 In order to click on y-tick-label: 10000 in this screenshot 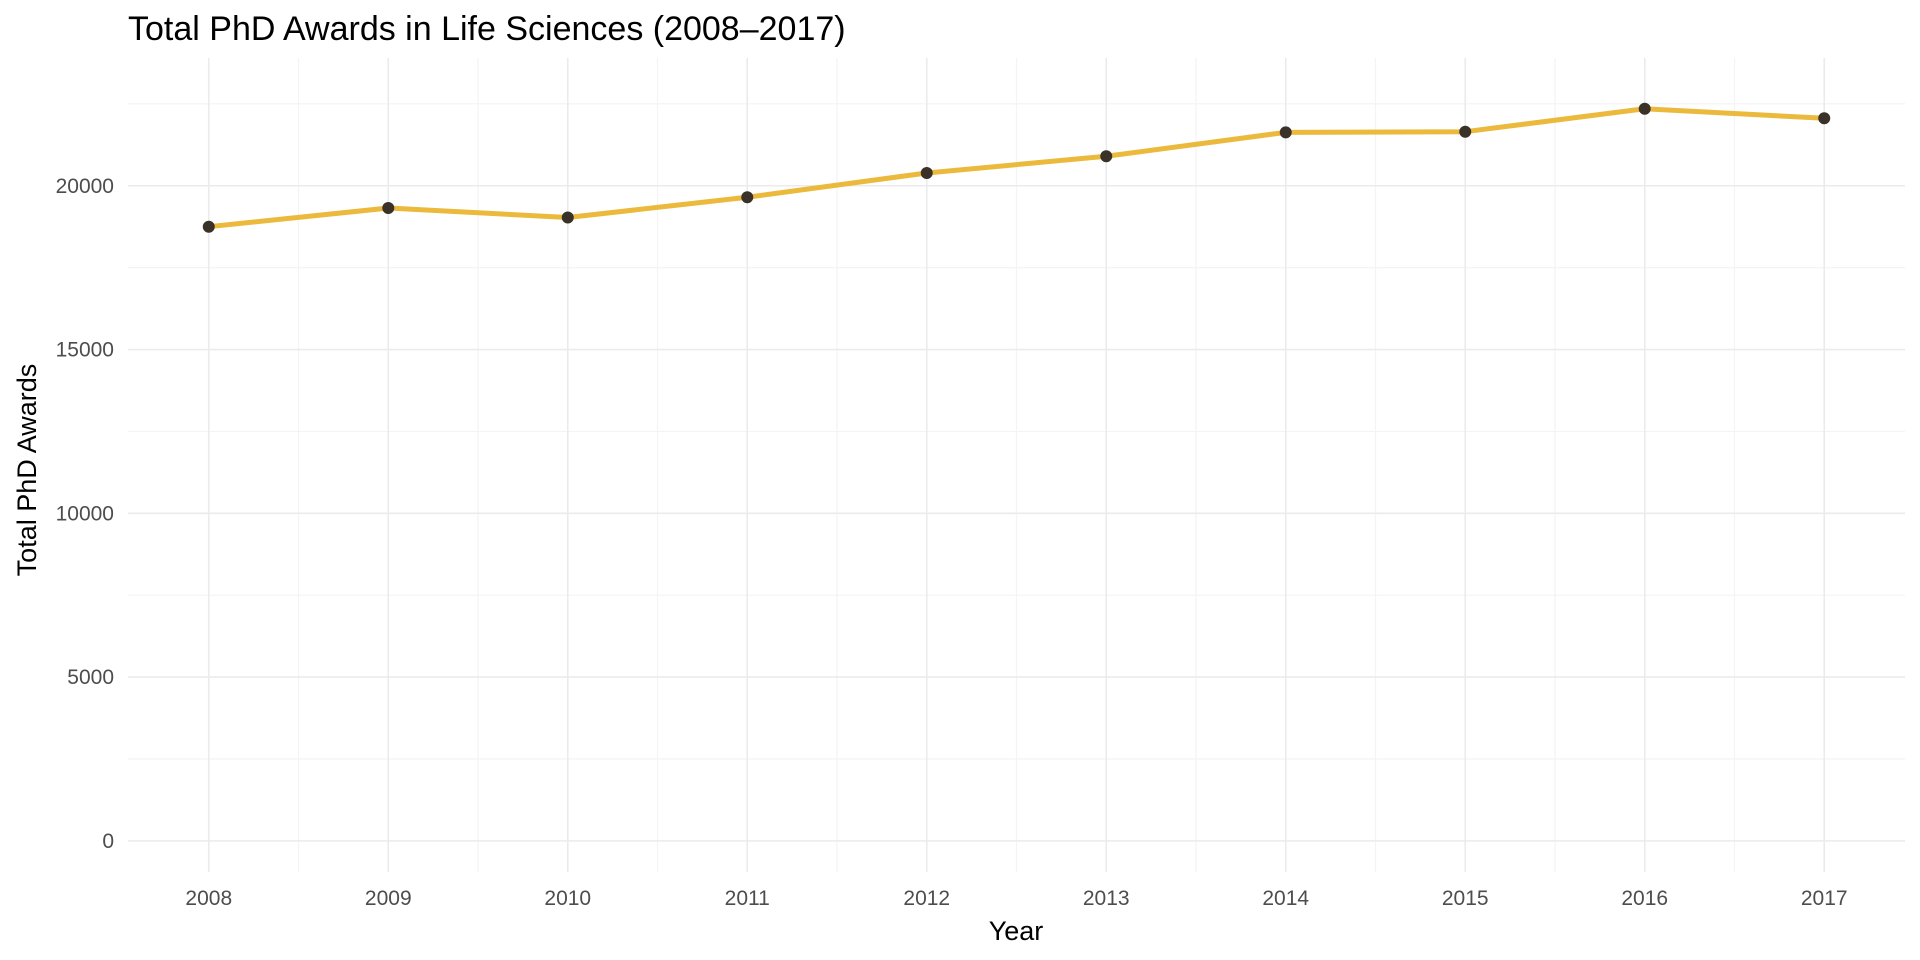, I will do `click(85, 513)`.